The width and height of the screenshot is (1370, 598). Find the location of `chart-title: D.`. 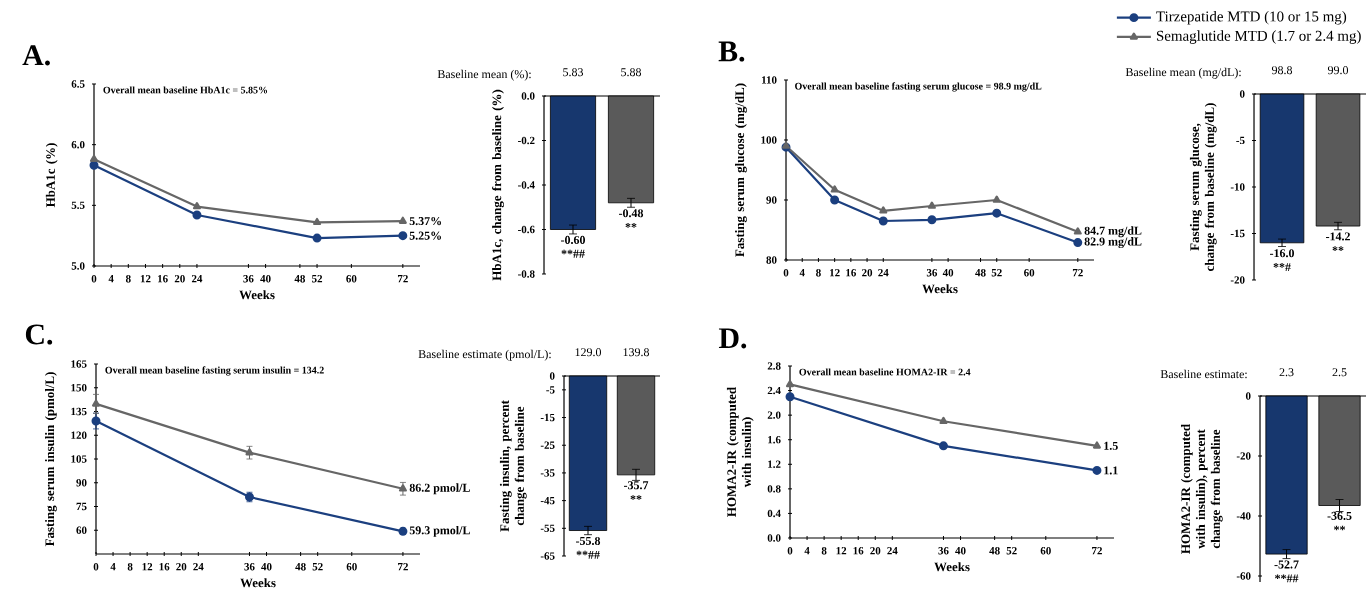

chart-title: D. is located at coordinates (732, 338).